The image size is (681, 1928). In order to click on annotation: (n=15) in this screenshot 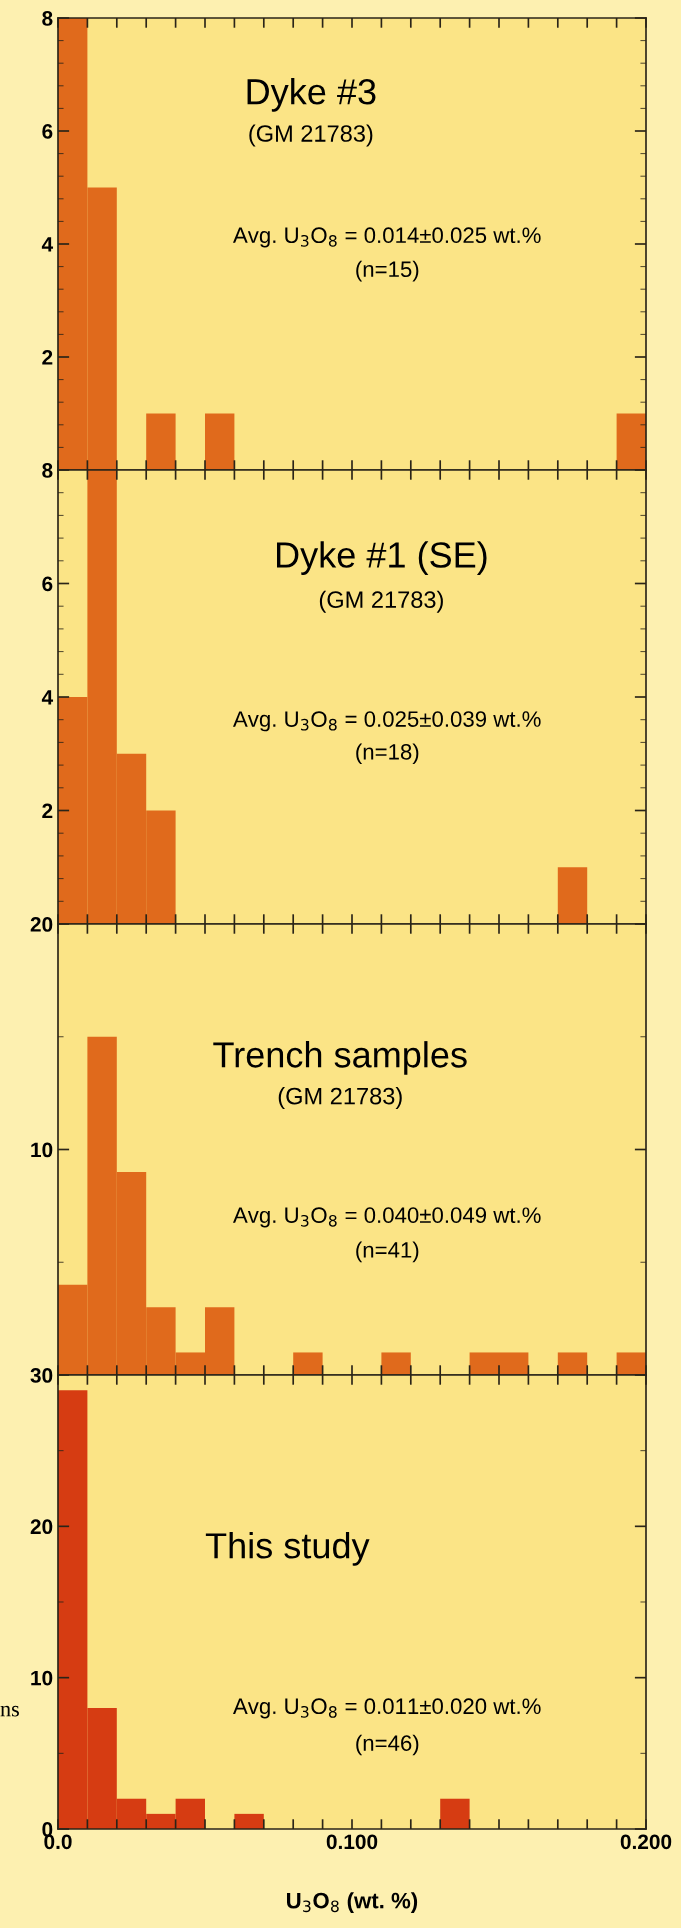, I will do `click(387, 271)`.